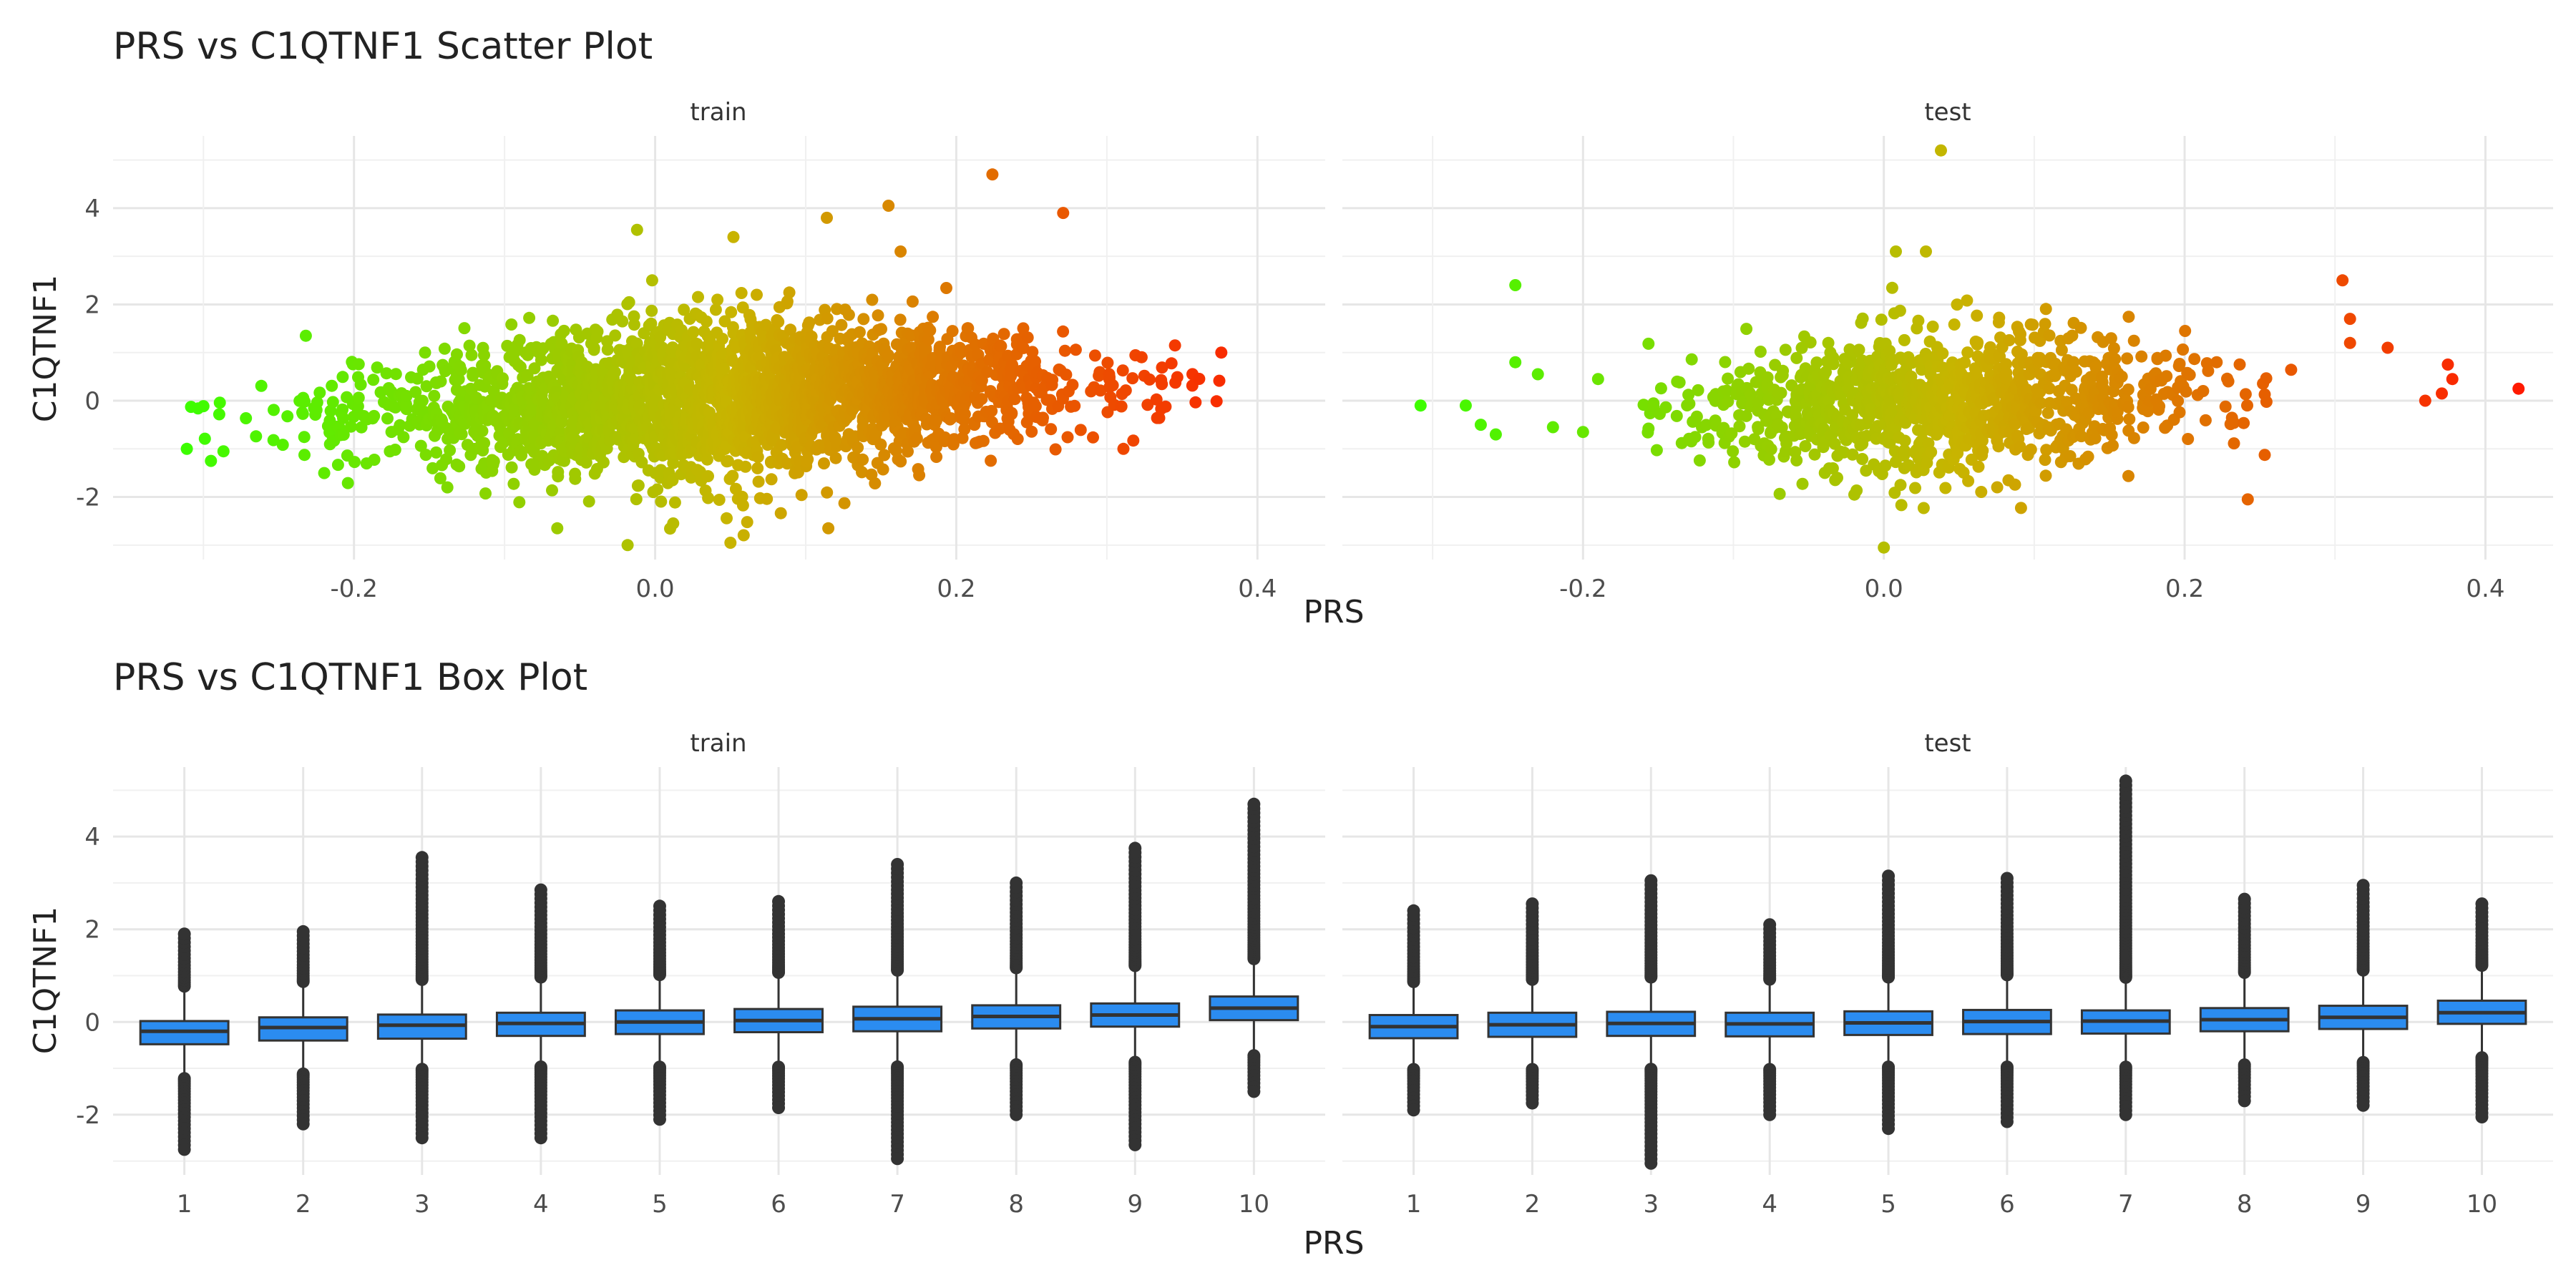 The image size is (2576, 1288). Describe the element at coordinates (655, 589) in the screenshot. I see `x-tick-label: 0.0` at that location.